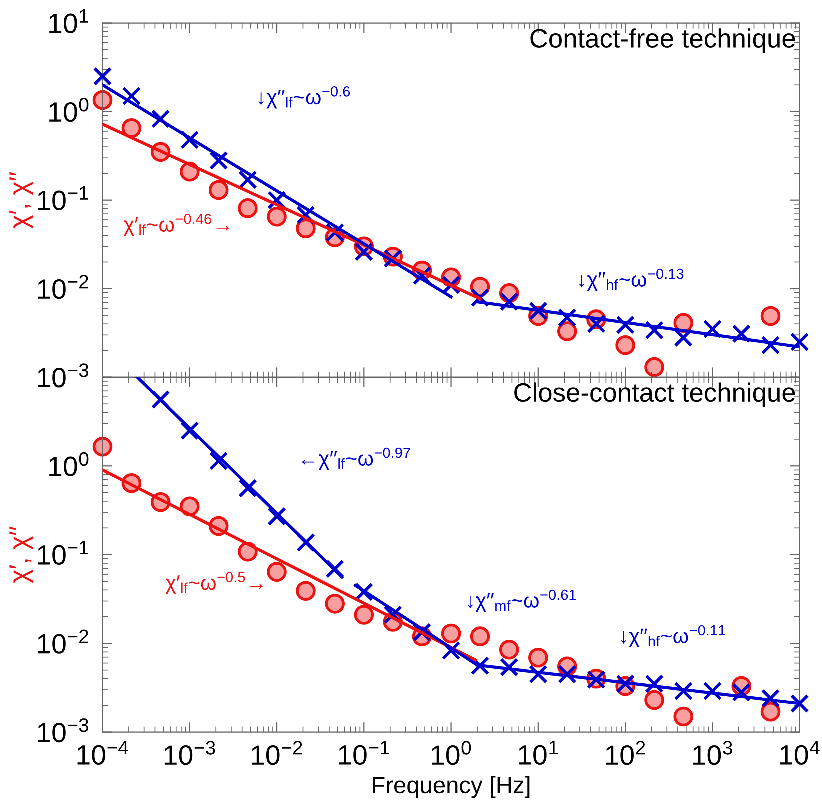 Image resolution: width=822 pixels, height=803 pixels. I want to click on x-axis-title: Frequency [Hz], so click(451, 787).